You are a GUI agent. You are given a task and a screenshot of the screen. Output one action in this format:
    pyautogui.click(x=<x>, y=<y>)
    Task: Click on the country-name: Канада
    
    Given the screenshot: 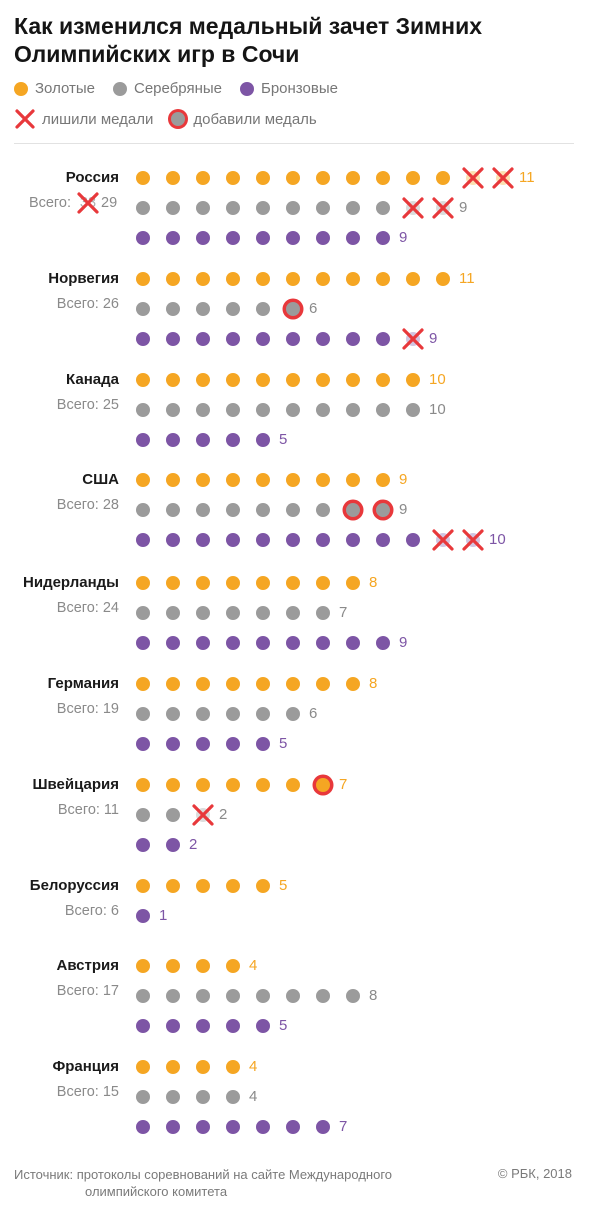 What is the action you would take?
    pyautogui.click(x=93, y=379)
    